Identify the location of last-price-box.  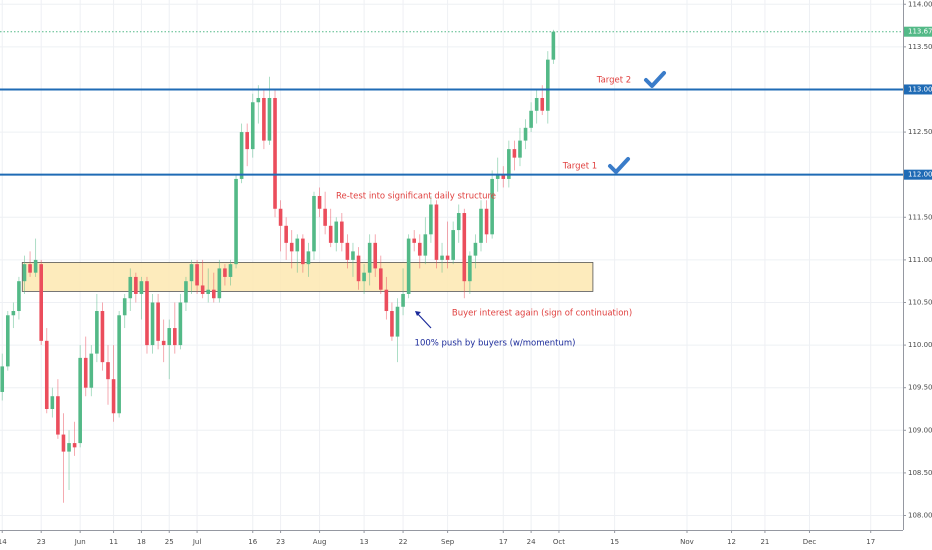
(918, 31).